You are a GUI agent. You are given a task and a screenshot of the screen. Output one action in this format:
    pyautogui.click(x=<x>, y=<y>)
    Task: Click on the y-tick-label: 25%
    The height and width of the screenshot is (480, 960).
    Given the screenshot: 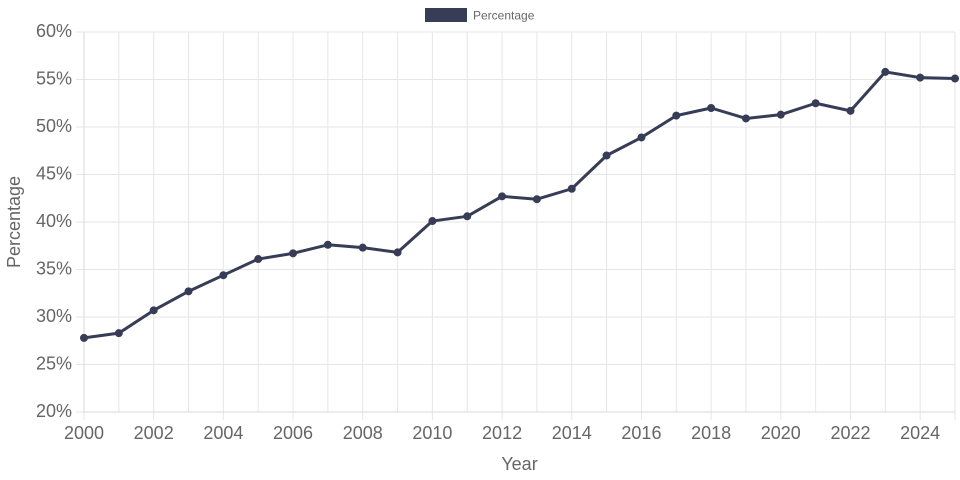 What is the action you would take?
    pyautogui.click(x=54, y=363)
    